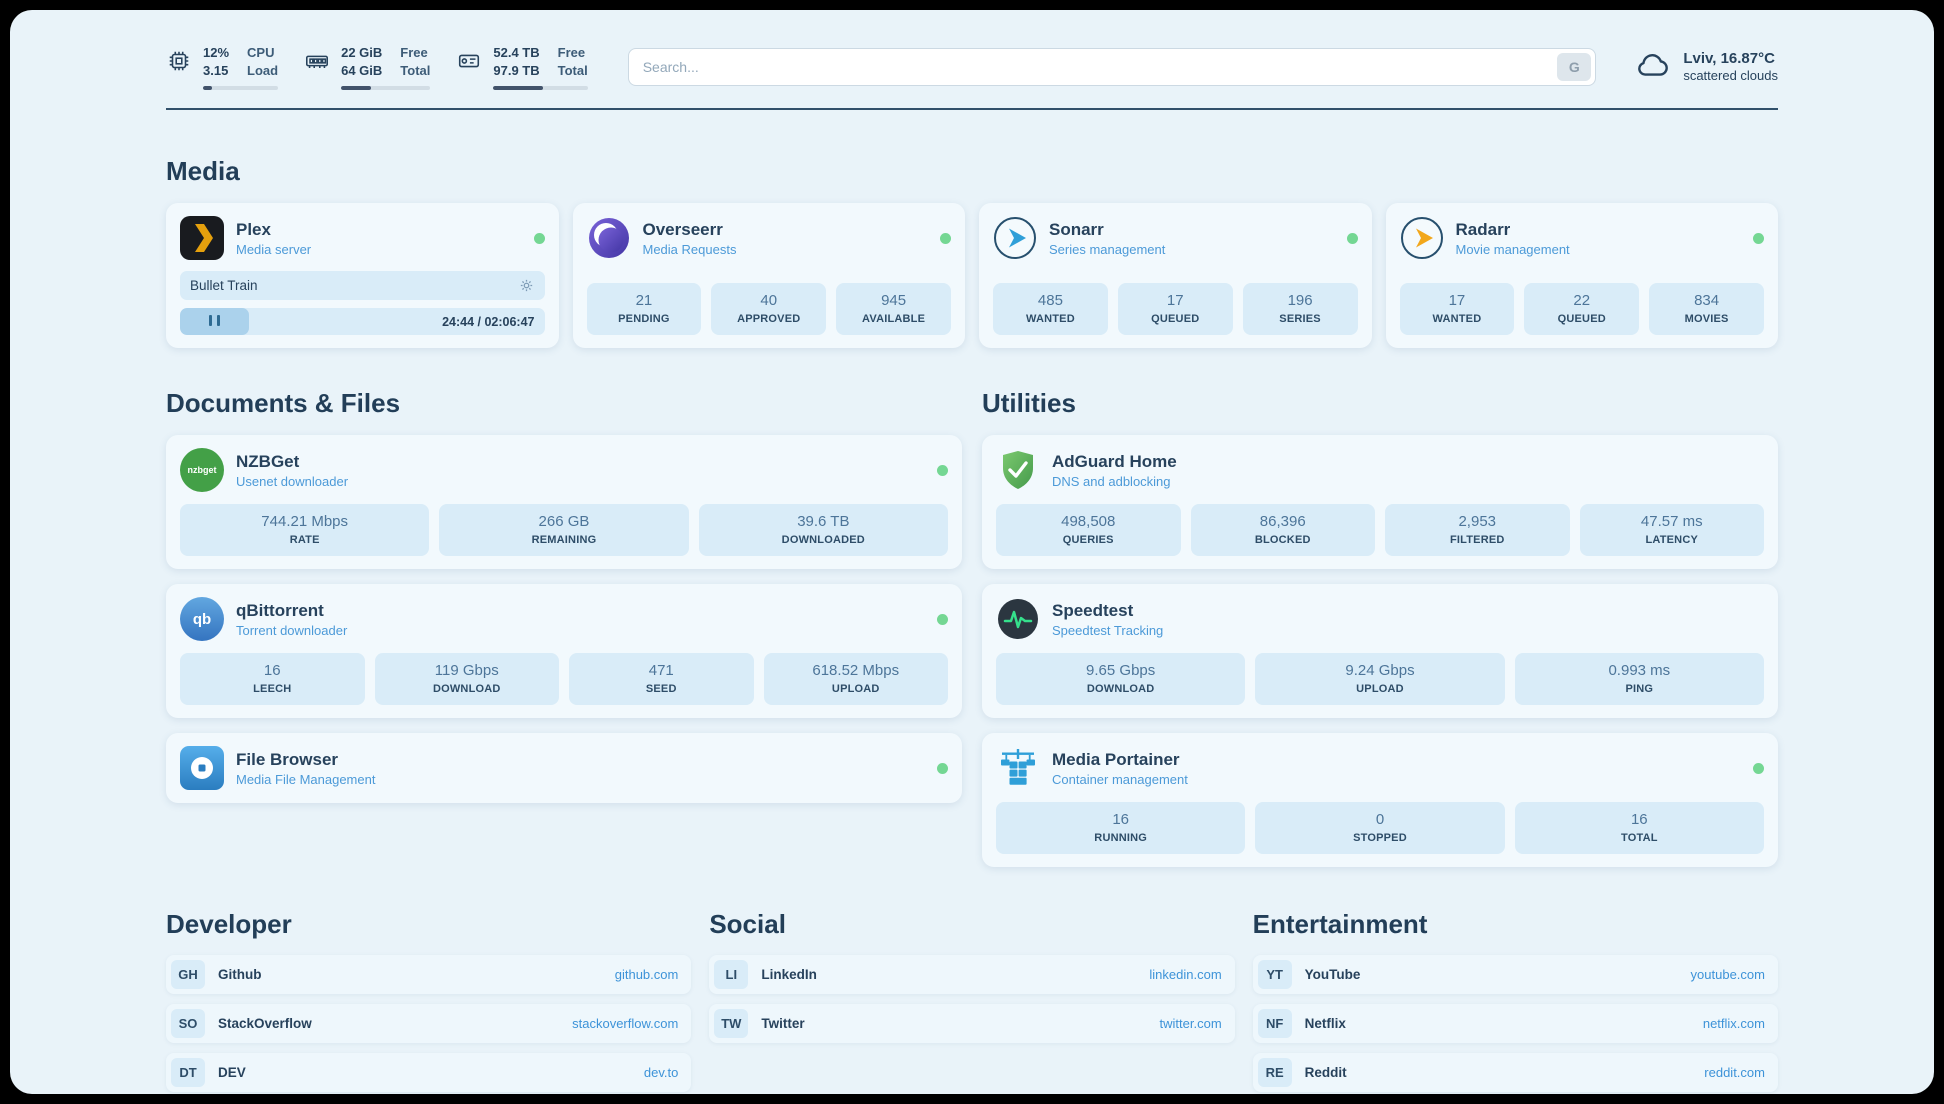 The width and height of the screenshot is (1944, 1104). I want to click on now-playing-bar: Bullet Train, so click(362, 286).